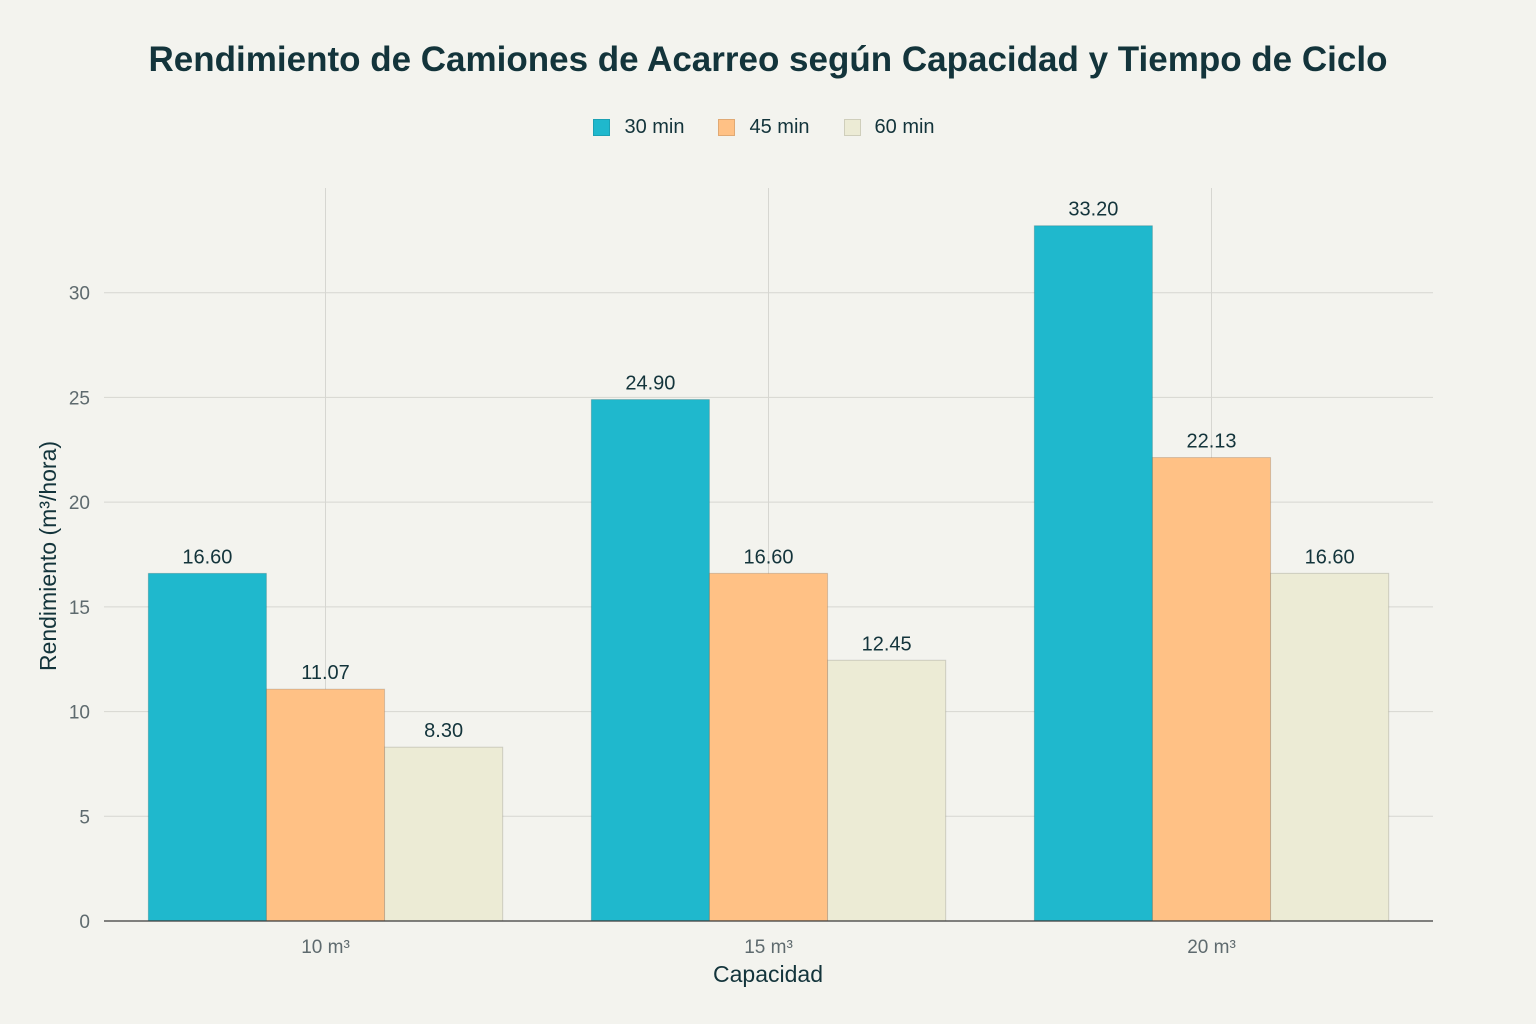 The image size is (1536, 1024). Describe the element at coordinates (84, 817) in the screenshot. I see `y-tick-label: 5` at that location.